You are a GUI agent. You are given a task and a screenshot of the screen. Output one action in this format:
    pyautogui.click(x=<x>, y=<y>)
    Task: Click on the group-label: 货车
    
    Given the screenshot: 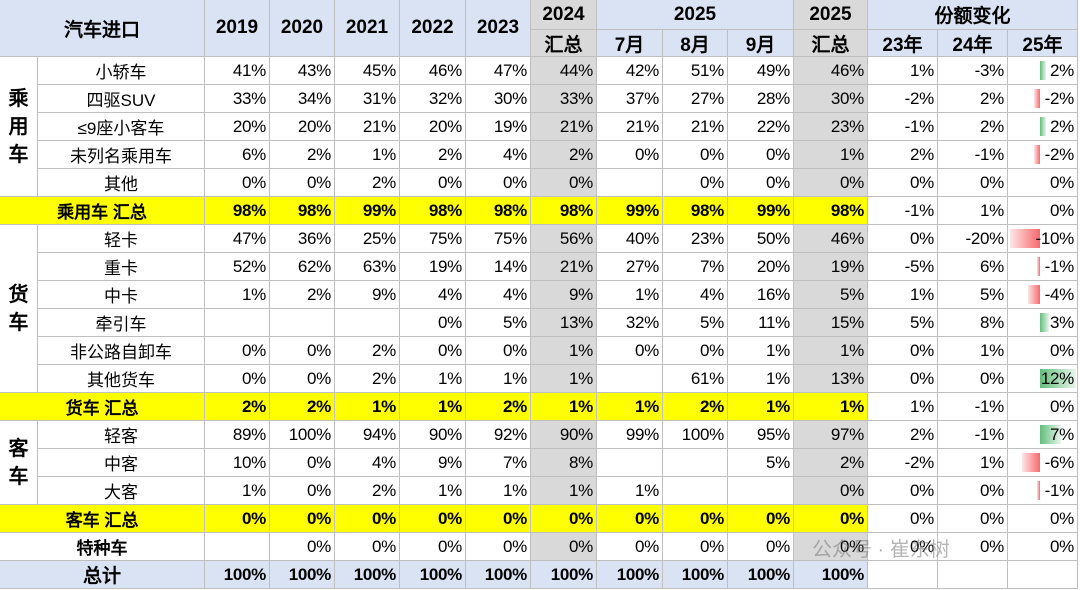 What is the action you would take?
    pyautogui.click(x=19, y=309)
    